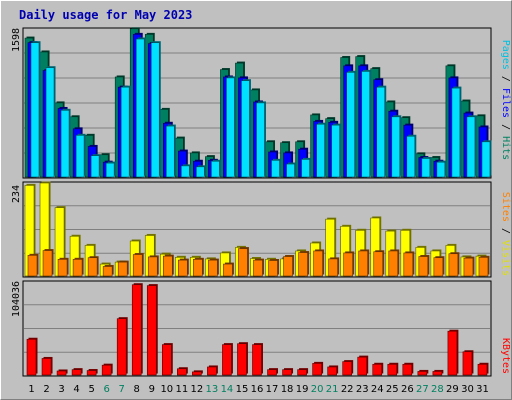 The width and height of the screenshot is (512, 400). I want to click on day-label-2: 2, so click(46, 389).